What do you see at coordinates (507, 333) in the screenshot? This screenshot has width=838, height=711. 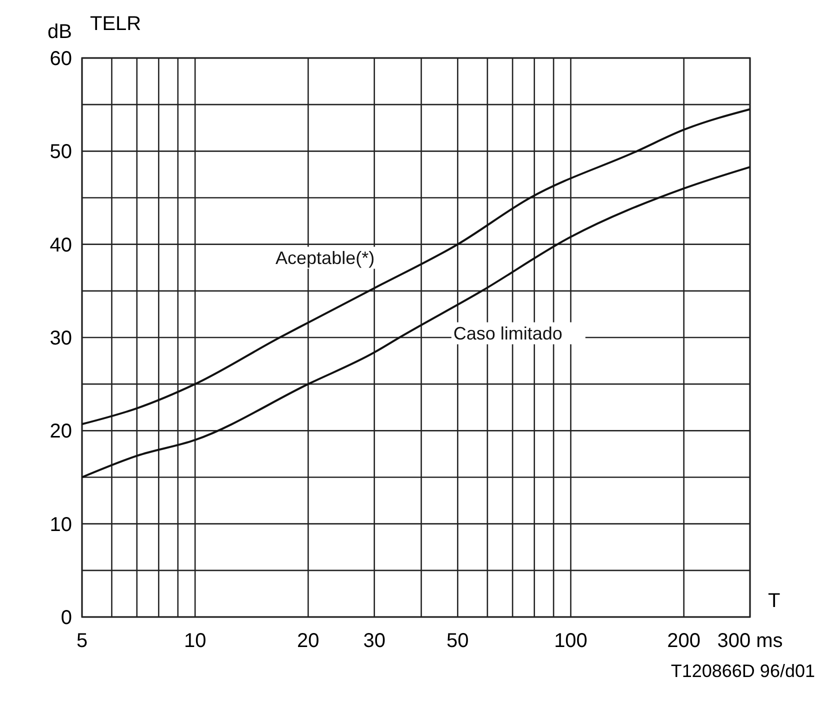 I see `series-label: Caso limitado` at bounding box center [507, 333].